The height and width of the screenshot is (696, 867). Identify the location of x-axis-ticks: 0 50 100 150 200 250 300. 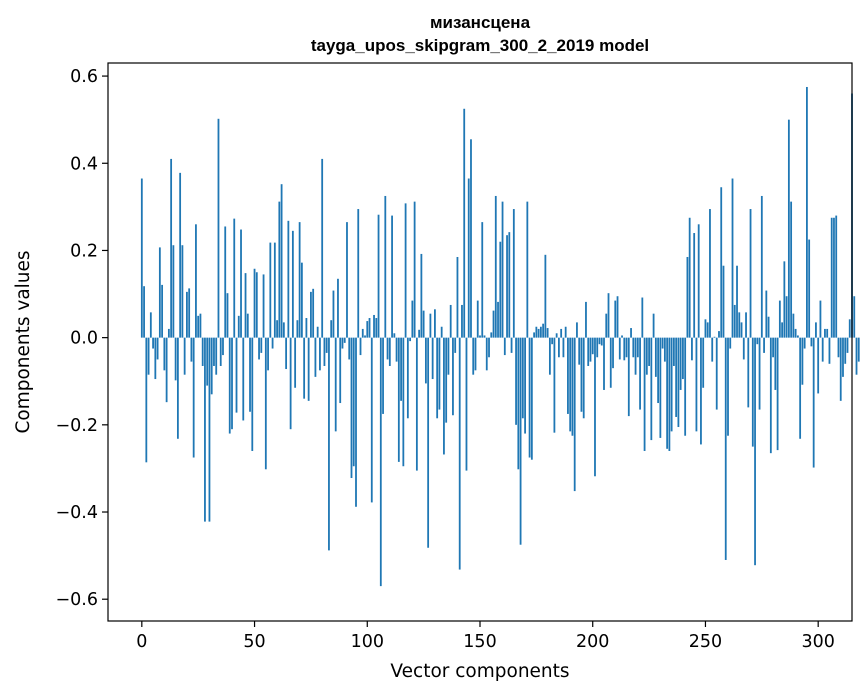
(485, 636).